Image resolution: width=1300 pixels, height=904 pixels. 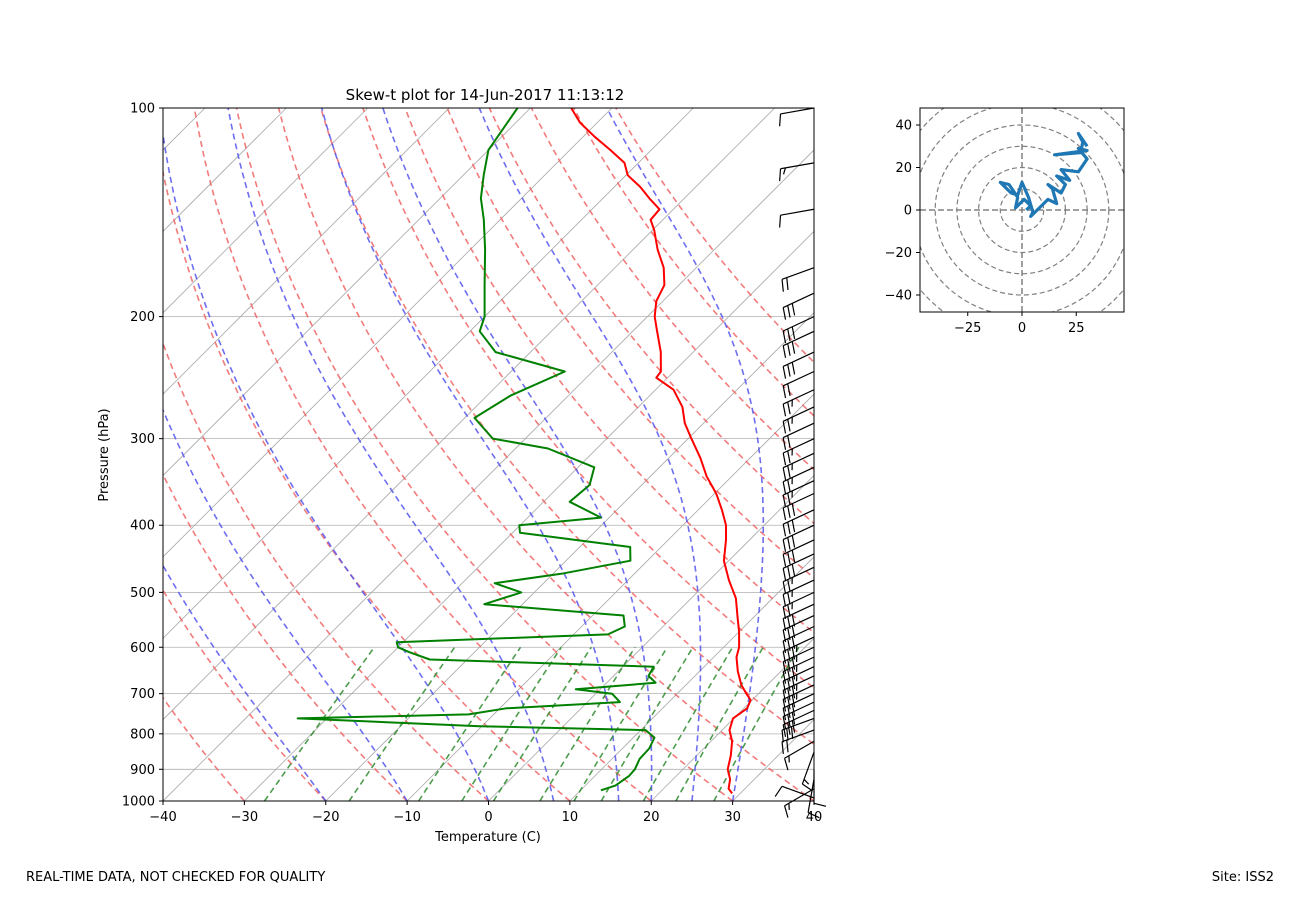 What do you see at coordinates (142, 317) in the screenshot?
I see `y-tick-label: 200` at bounding box center [142, 317].